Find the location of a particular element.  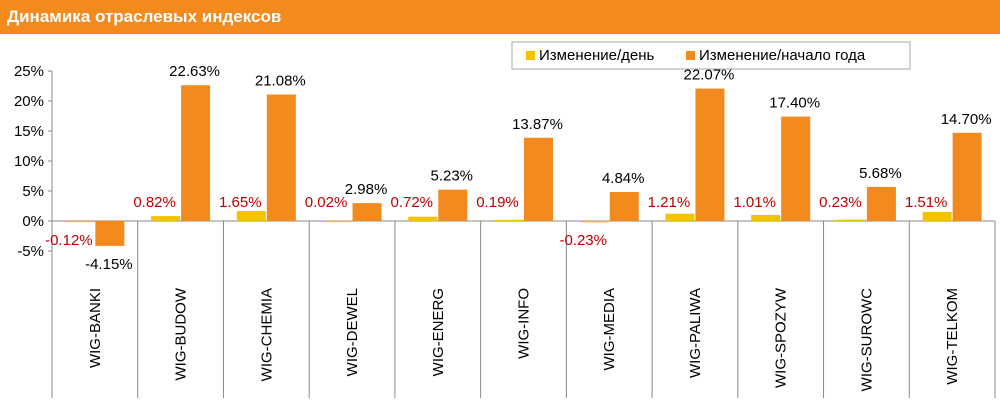

data-label-ytd: 22.07% is located at coordinates (709, 75).